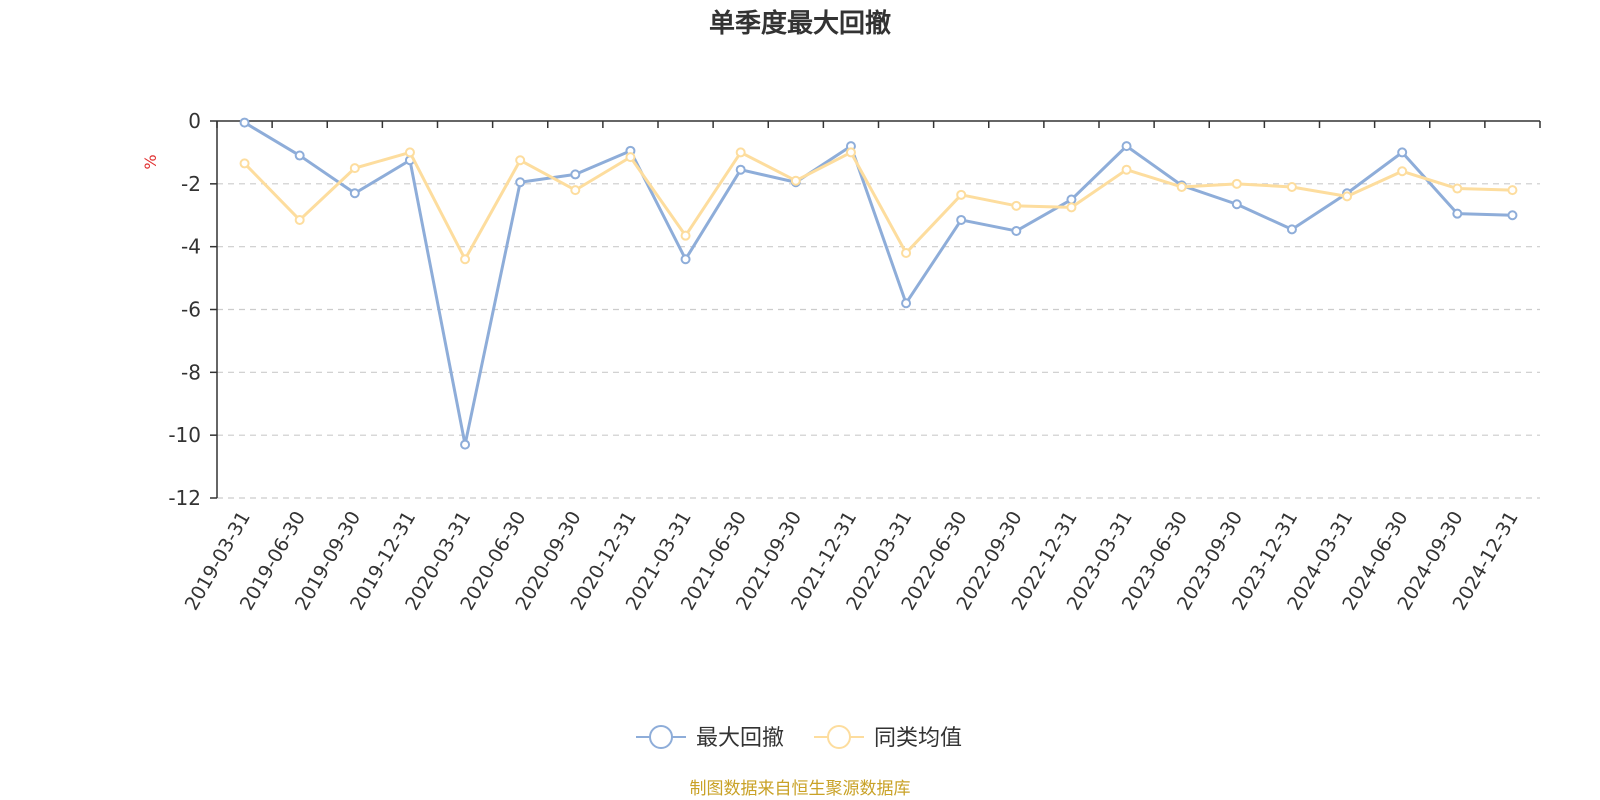 This screenshot has width=1600, height=800. What do you see at coordinates (800, 789) in the screenshot?
I see `data-source-note: 制图数据来自恒生聚源数据库` at bounding box center [800, 789].